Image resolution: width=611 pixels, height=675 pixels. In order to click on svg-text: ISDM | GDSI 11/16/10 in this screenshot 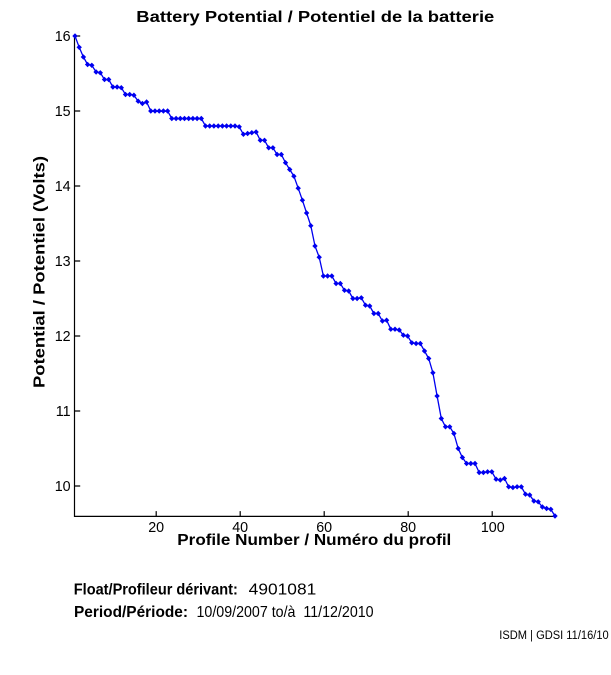, I will do `click(553, 635)`.